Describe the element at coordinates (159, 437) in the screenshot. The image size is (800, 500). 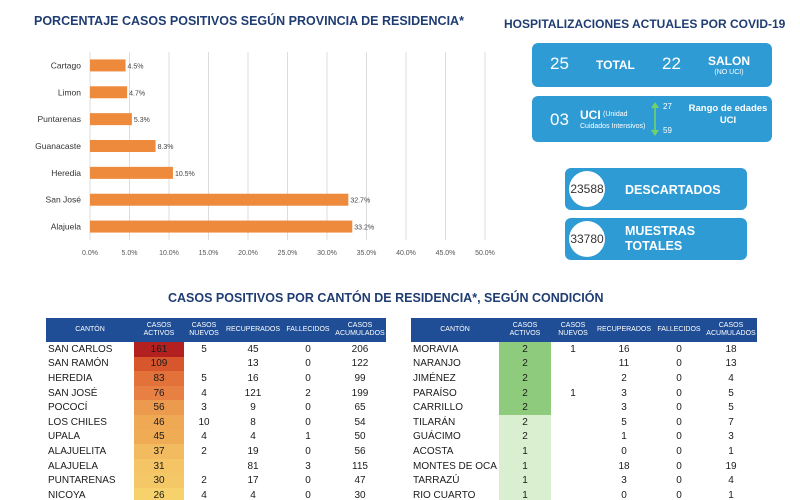
I see `cell-activos: 45` at that location.